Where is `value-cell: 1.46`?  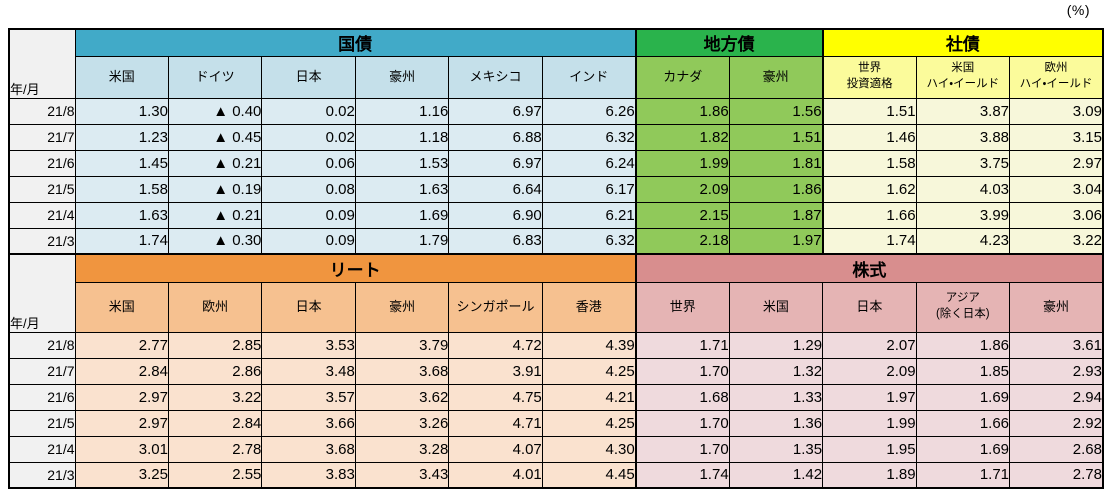
value-cell: 1.46 is located at coordinates (869, 137).